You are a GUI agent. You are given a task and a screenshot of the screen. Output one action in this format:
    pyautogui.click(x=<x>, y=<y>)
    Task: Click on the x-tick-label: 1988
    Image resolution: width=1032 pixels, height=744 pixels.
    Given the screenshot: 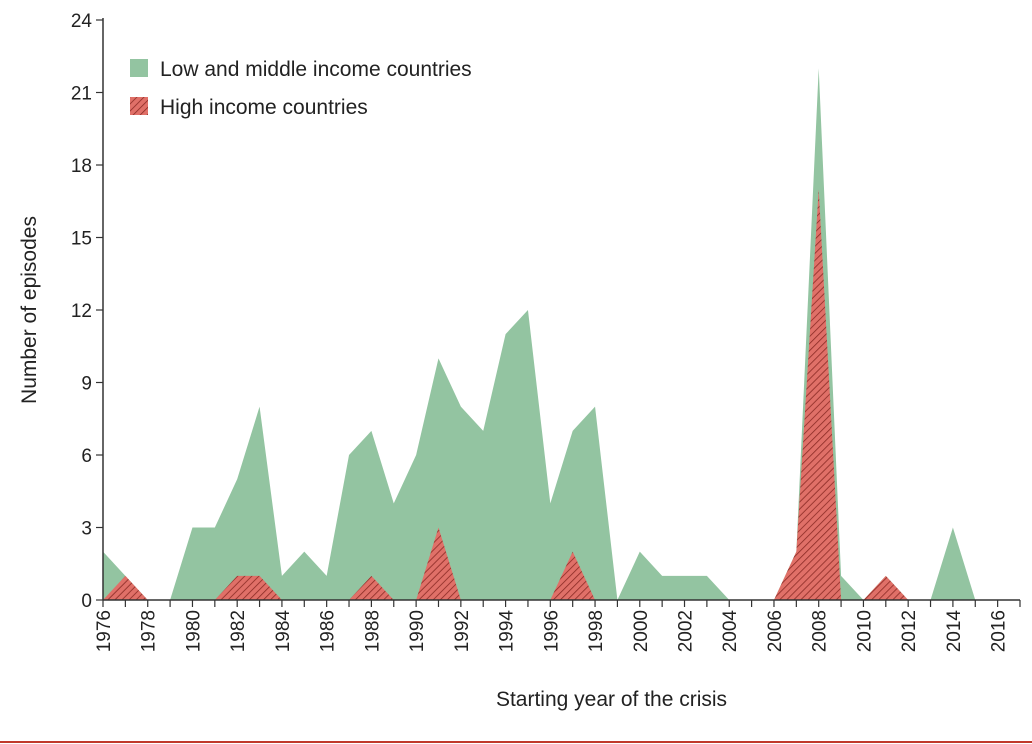 What is the action you would take?
    pyautogui.click(x=372, y=631)
    